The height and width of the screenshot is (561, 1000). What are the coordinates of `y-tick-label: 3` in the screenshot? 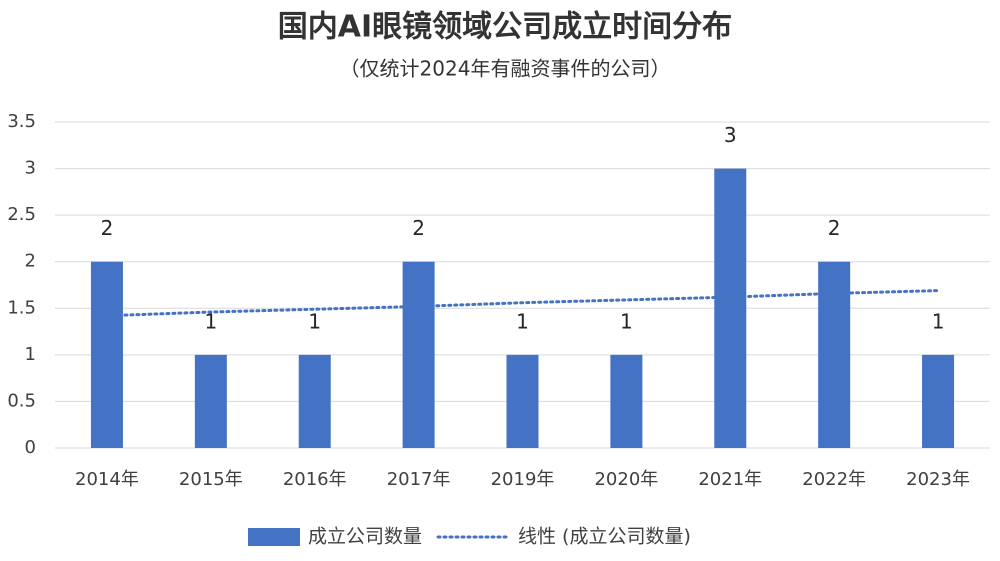 It's located at (30, 168).